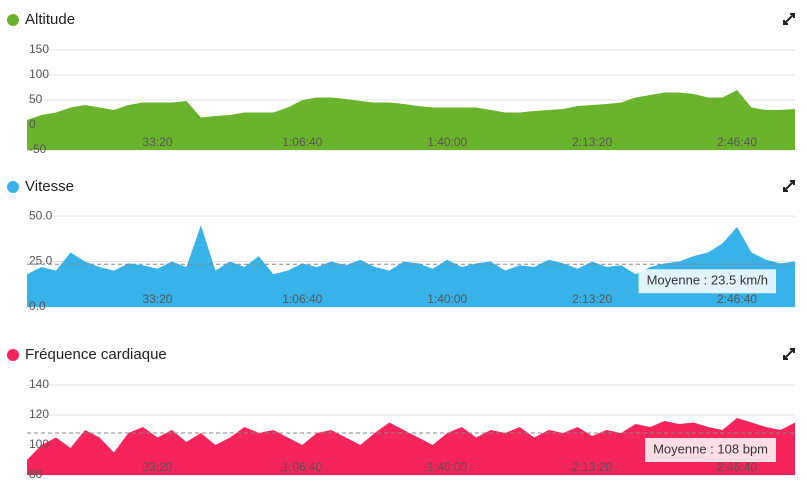  Describe the element at coordinates (39, 49) in the screenshot. I see `y-tick-label: 150` at that location.